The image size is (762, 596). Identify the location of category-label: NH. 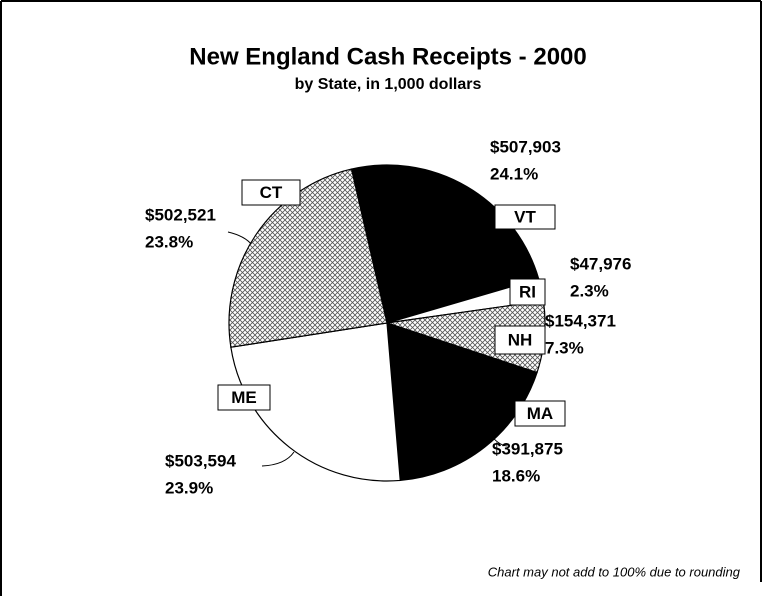
(520, 339).